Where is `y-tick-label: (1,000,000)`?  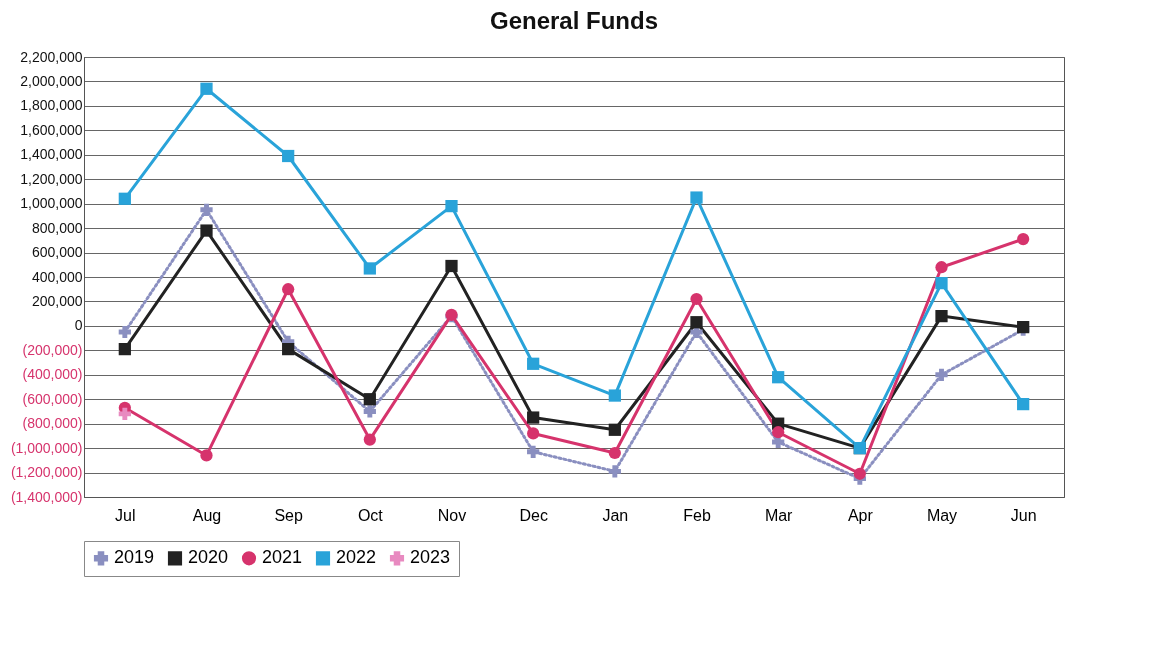
y-tick-label: (1,000,000) is located at coordinates (46, 447).